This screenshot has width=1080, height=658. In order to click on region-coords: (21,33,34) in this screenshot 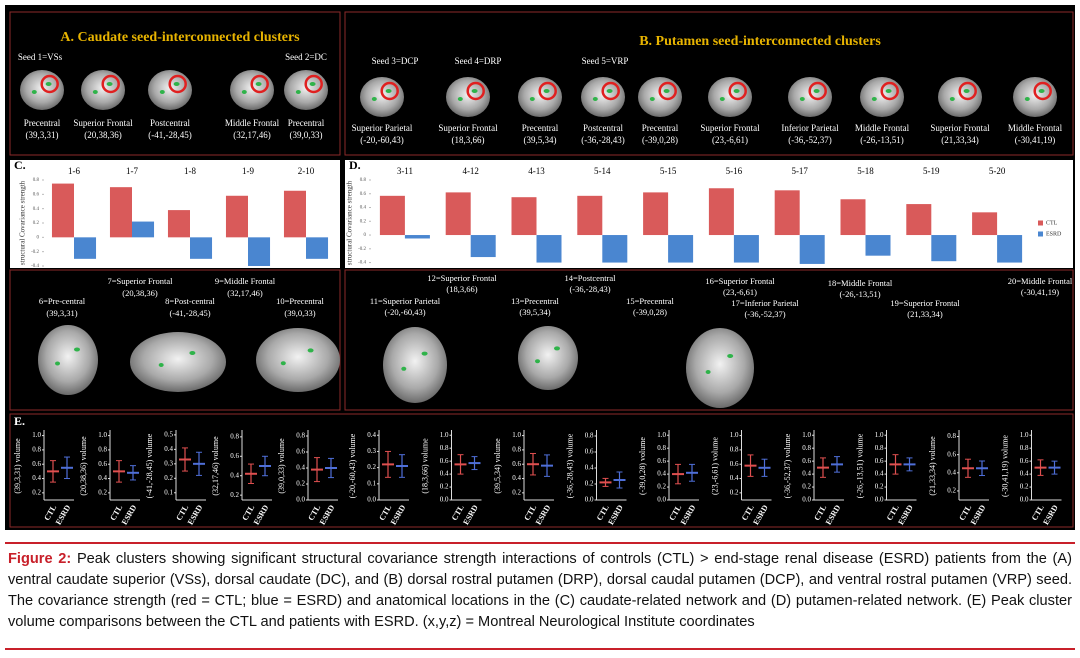, I will do `click(925, 314)`.